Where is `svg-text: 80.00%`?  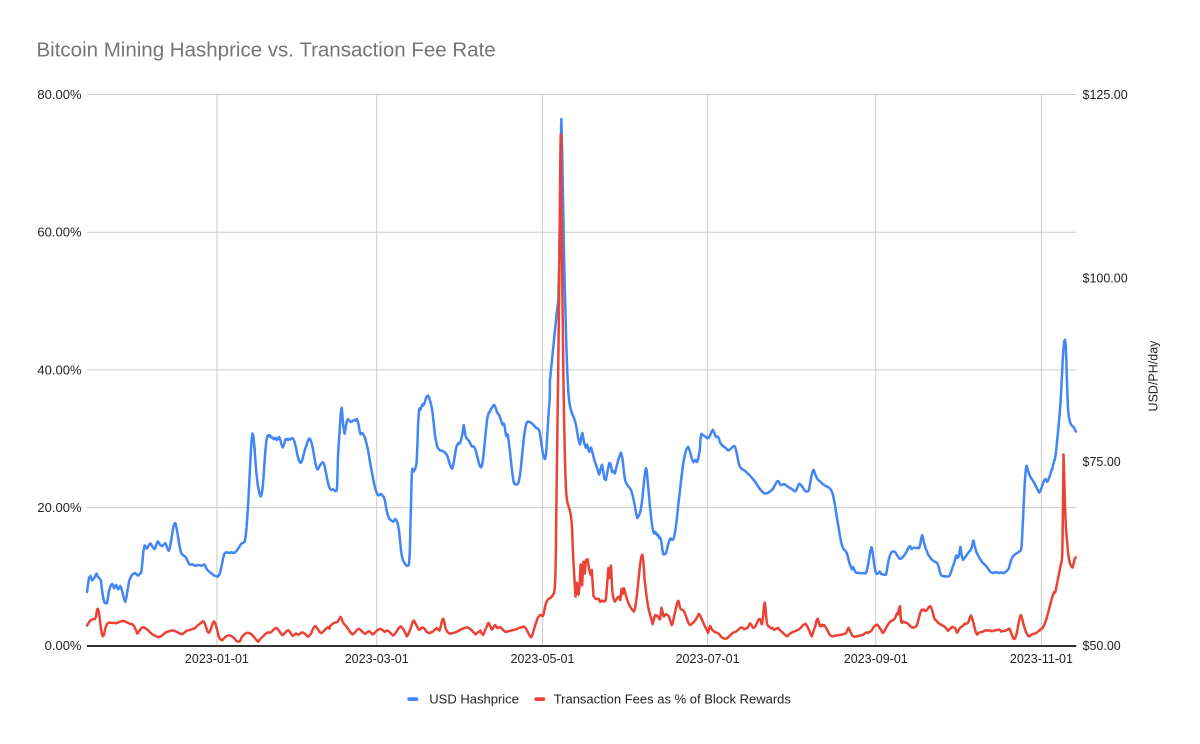
svg-text: 80.00% is located at coordinates (59, 94).